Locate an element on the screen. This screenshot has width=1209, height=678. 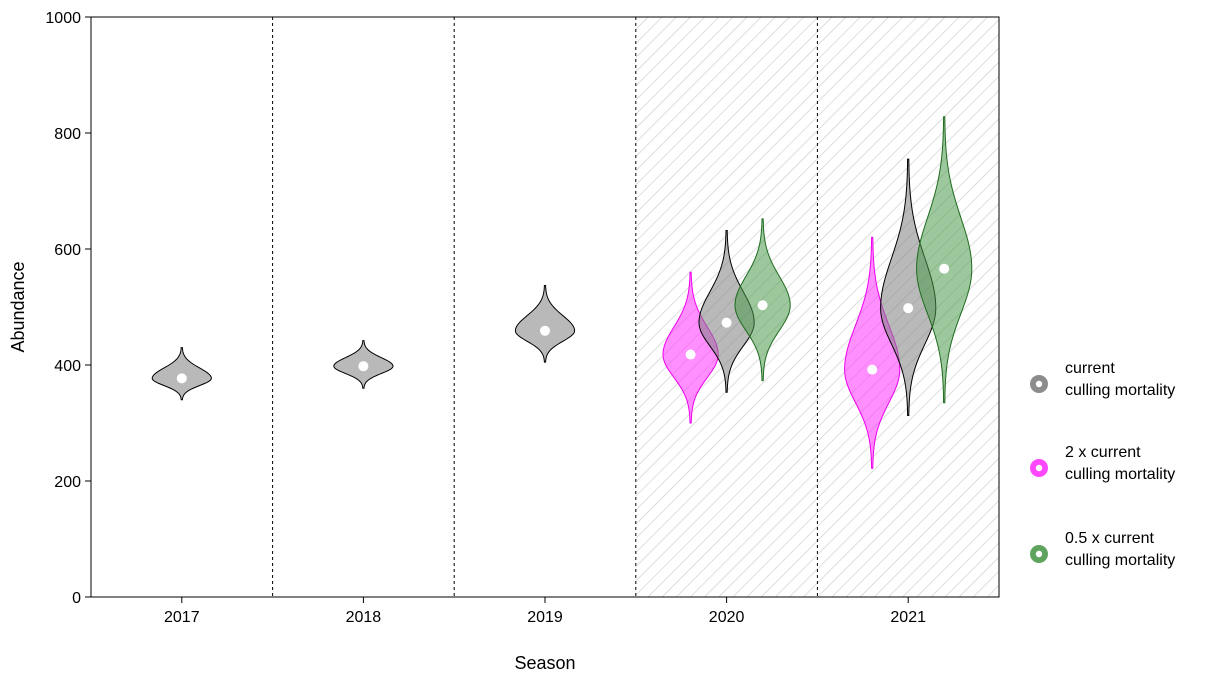
y-tick-label: 200 is located at coordinates (67, 482).